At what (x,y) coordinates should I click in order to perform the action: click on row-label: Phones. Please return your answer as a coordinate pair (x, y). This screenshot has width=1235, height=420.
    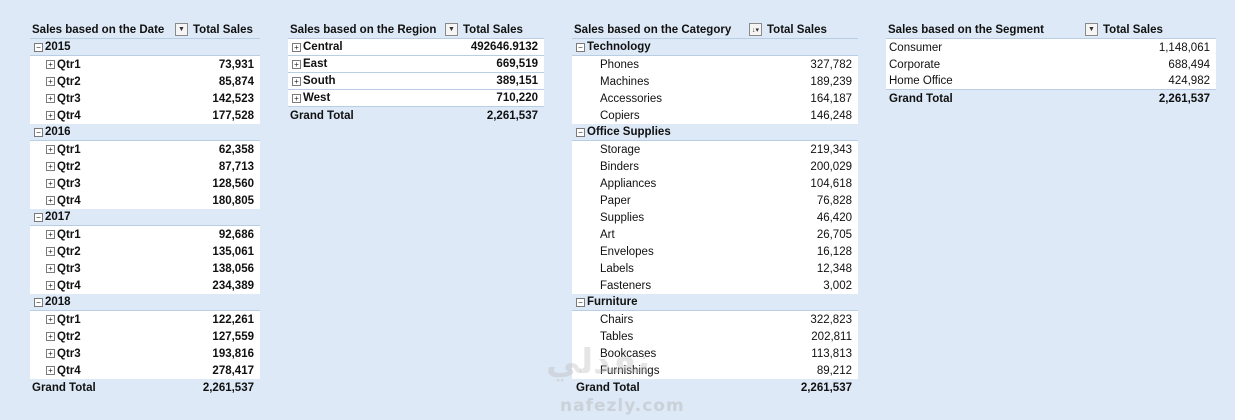
    Looking at the image, I should click on (620, 64).